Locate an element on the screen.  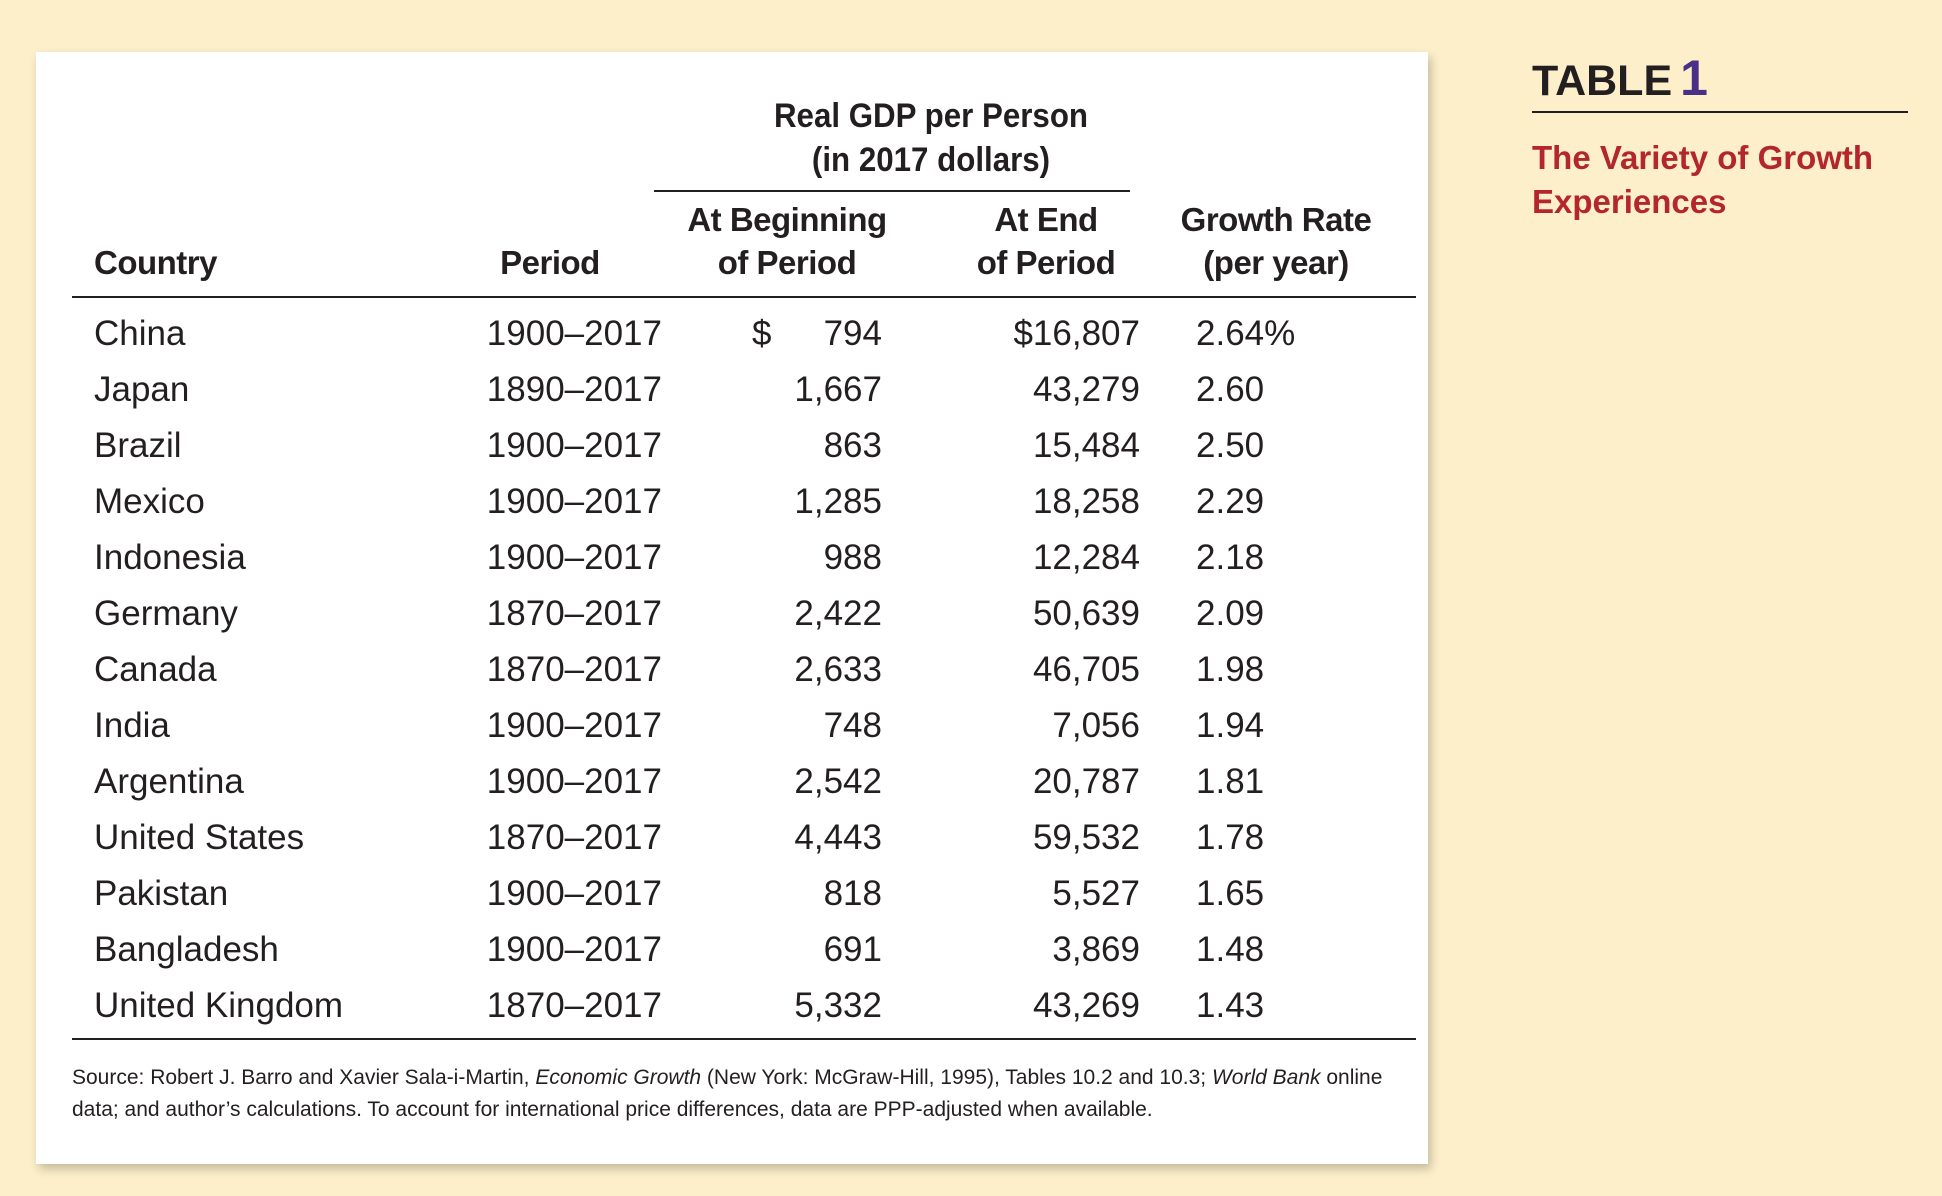
table-label: TABLE 1 is located at coordinates (1620, 79).